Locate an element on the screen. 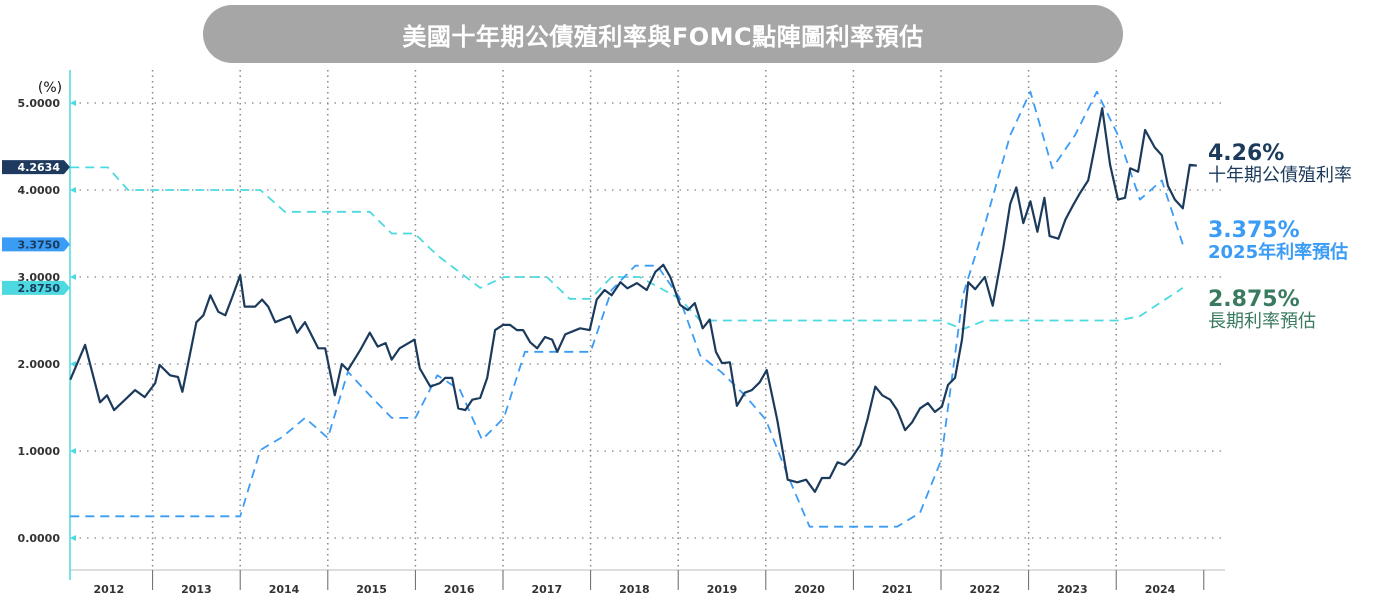 This screenshot has height=600, width=1381. x-tick-label: 2023 is located at coordinates (1072, 589).